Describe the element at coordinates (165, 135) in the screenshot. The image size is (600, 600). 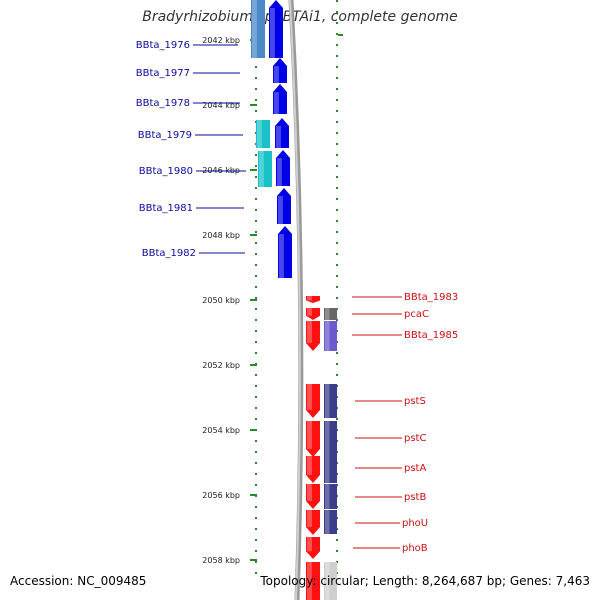
I see `gene-label-bbta-1979: BBta_1979` at that location.